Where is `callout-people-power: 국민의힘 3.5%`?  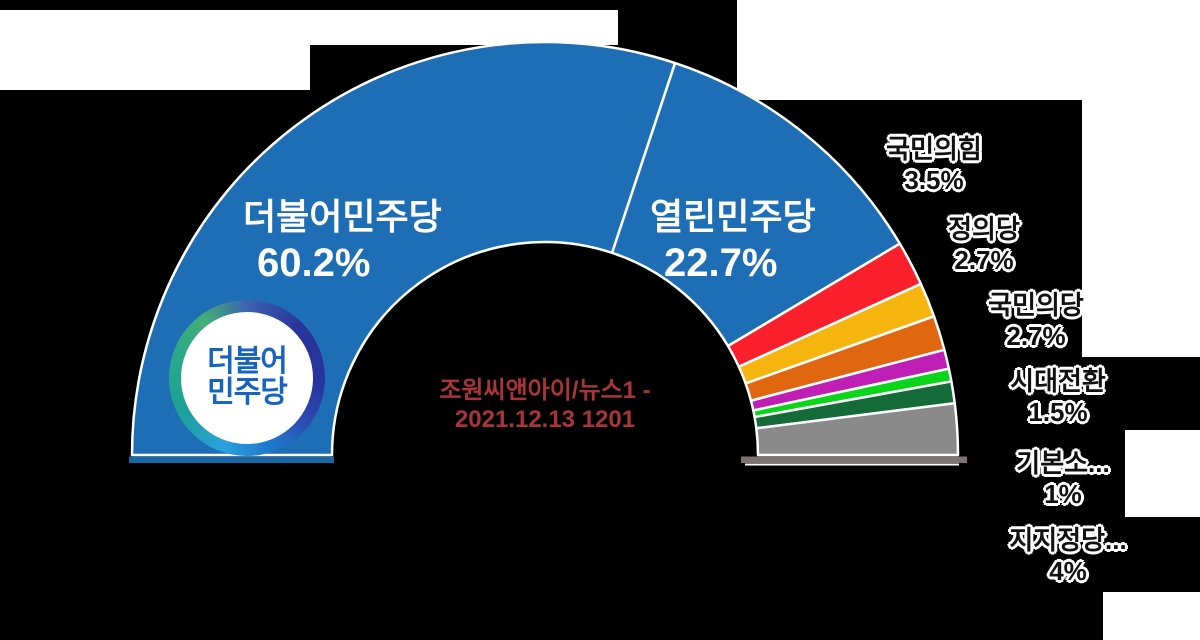 callout-people-power: 국민의힘 3.5% is located at coordinates (934, 165).